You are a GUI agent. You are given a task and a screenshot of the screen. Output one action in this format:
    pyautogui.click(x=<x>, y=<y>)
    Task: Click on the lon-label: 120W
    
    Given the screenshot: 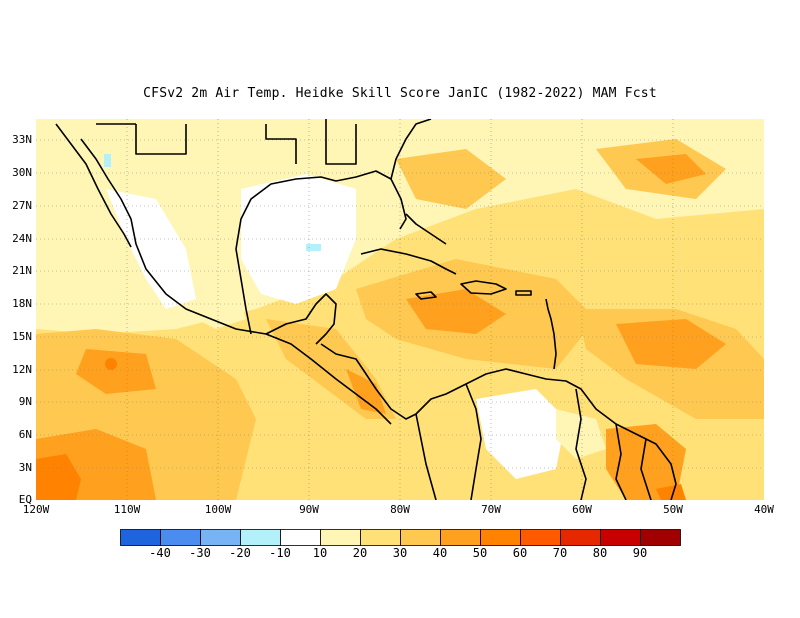 What is the action you would take?
    pyautogui.click(x=36, y=509)
    